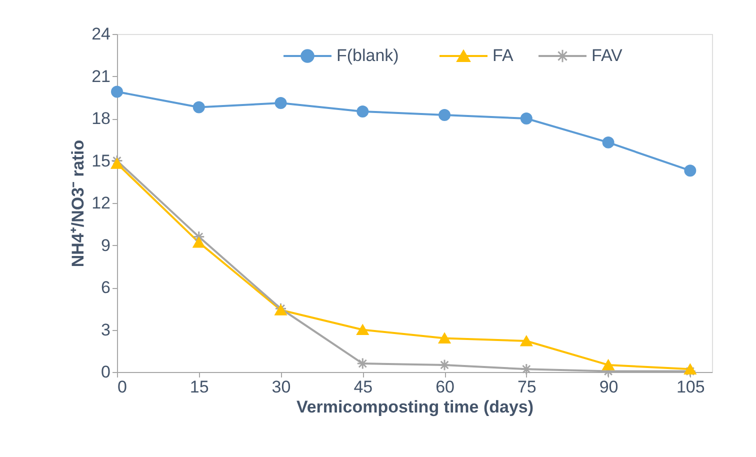 This screenshot has width=756, height=457. Describe the element at coordinates (101, 34) in the screenshot. I see `y-tick-label: 24` at that location.